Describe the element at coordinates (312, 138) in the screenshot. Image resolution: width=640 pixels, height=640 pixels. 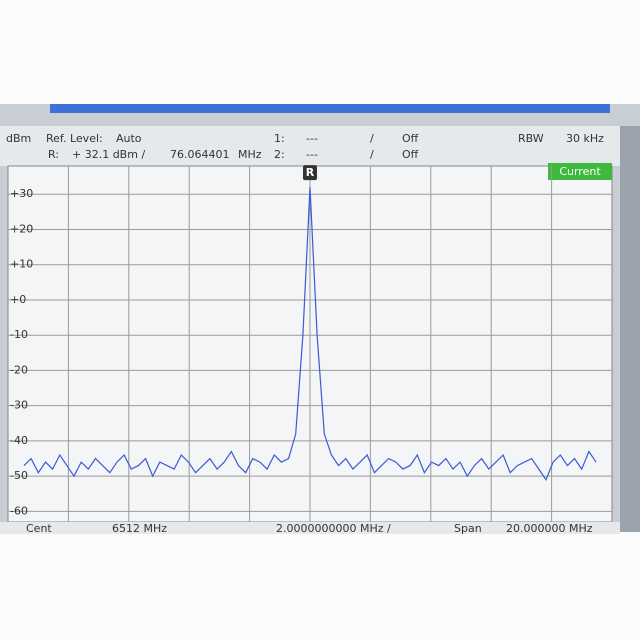
I see `marker-1-value: ---` at that location.